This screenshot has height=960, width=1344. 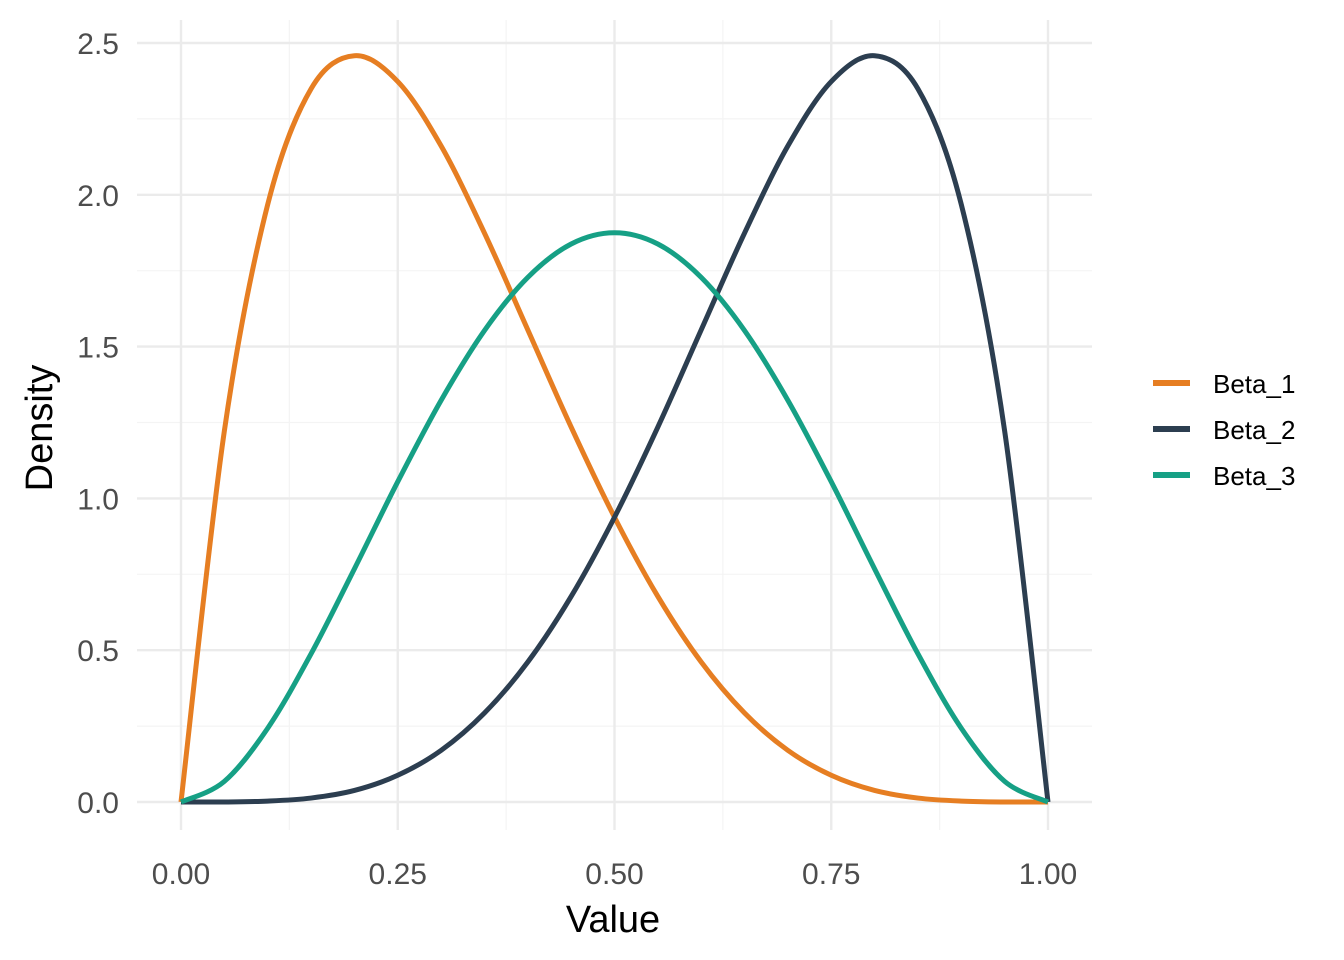 What do you see at coordinates (98, 348) in the screenshot?
I see `y-tick-label: 1.5` at bounding box center [98, 348].